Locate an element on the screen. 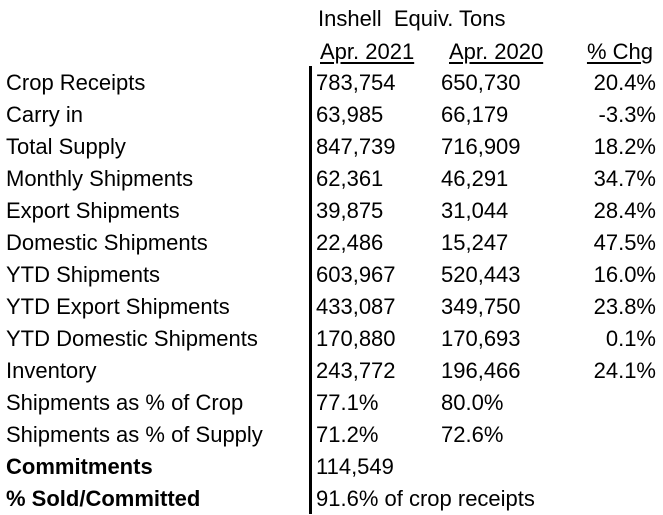  row-label: Shipments as % of Supply is located at coordinates (134, 434).